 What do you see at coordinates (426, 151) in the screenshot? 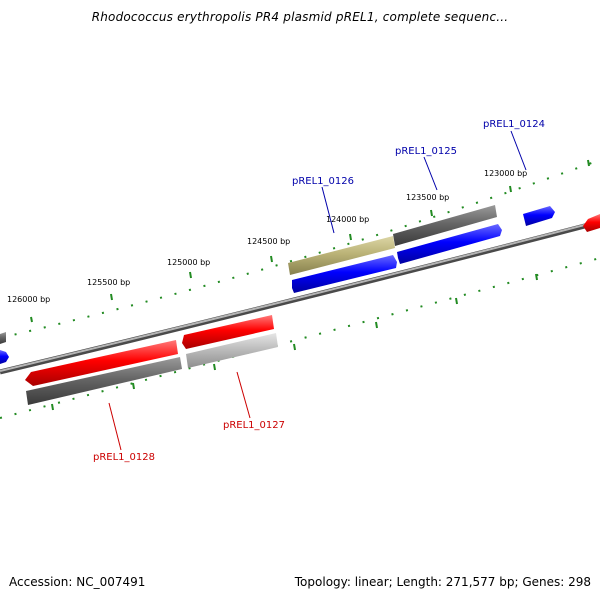
I see `gene-label-pREL1_0125: pREL1_0125` at bounding box center [426, 151].